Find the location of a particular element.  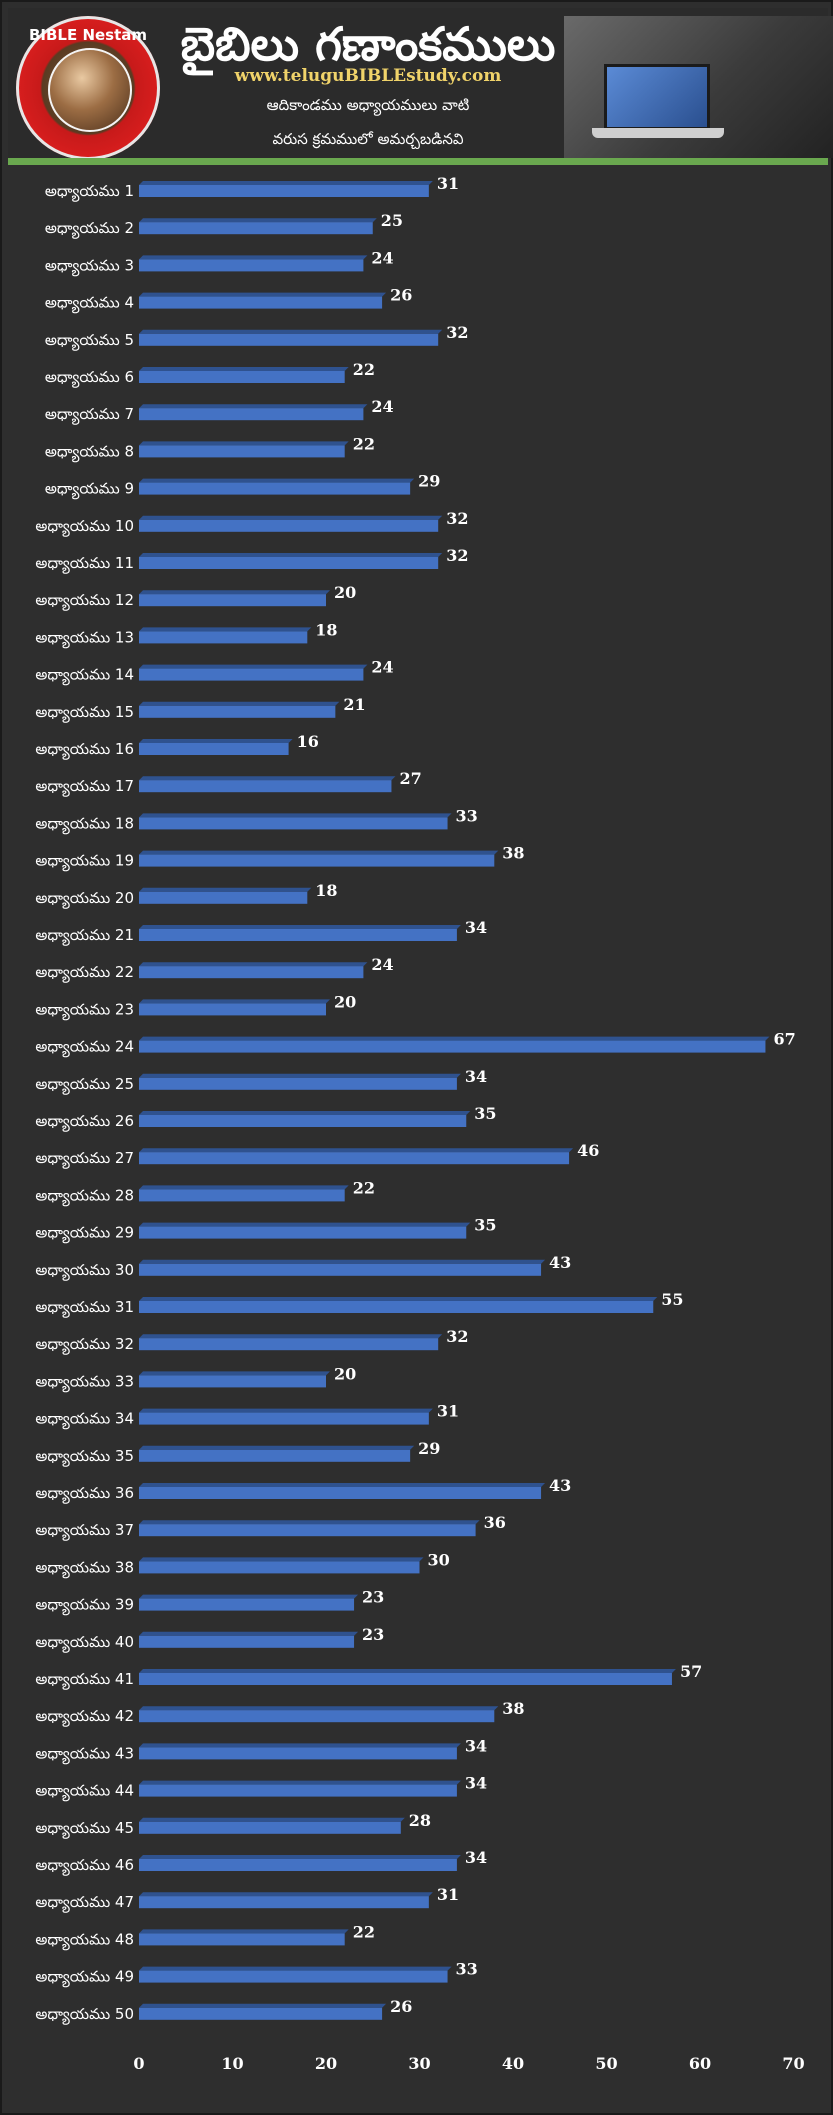

data-label: 22 is located at coordinates (364, 1931).